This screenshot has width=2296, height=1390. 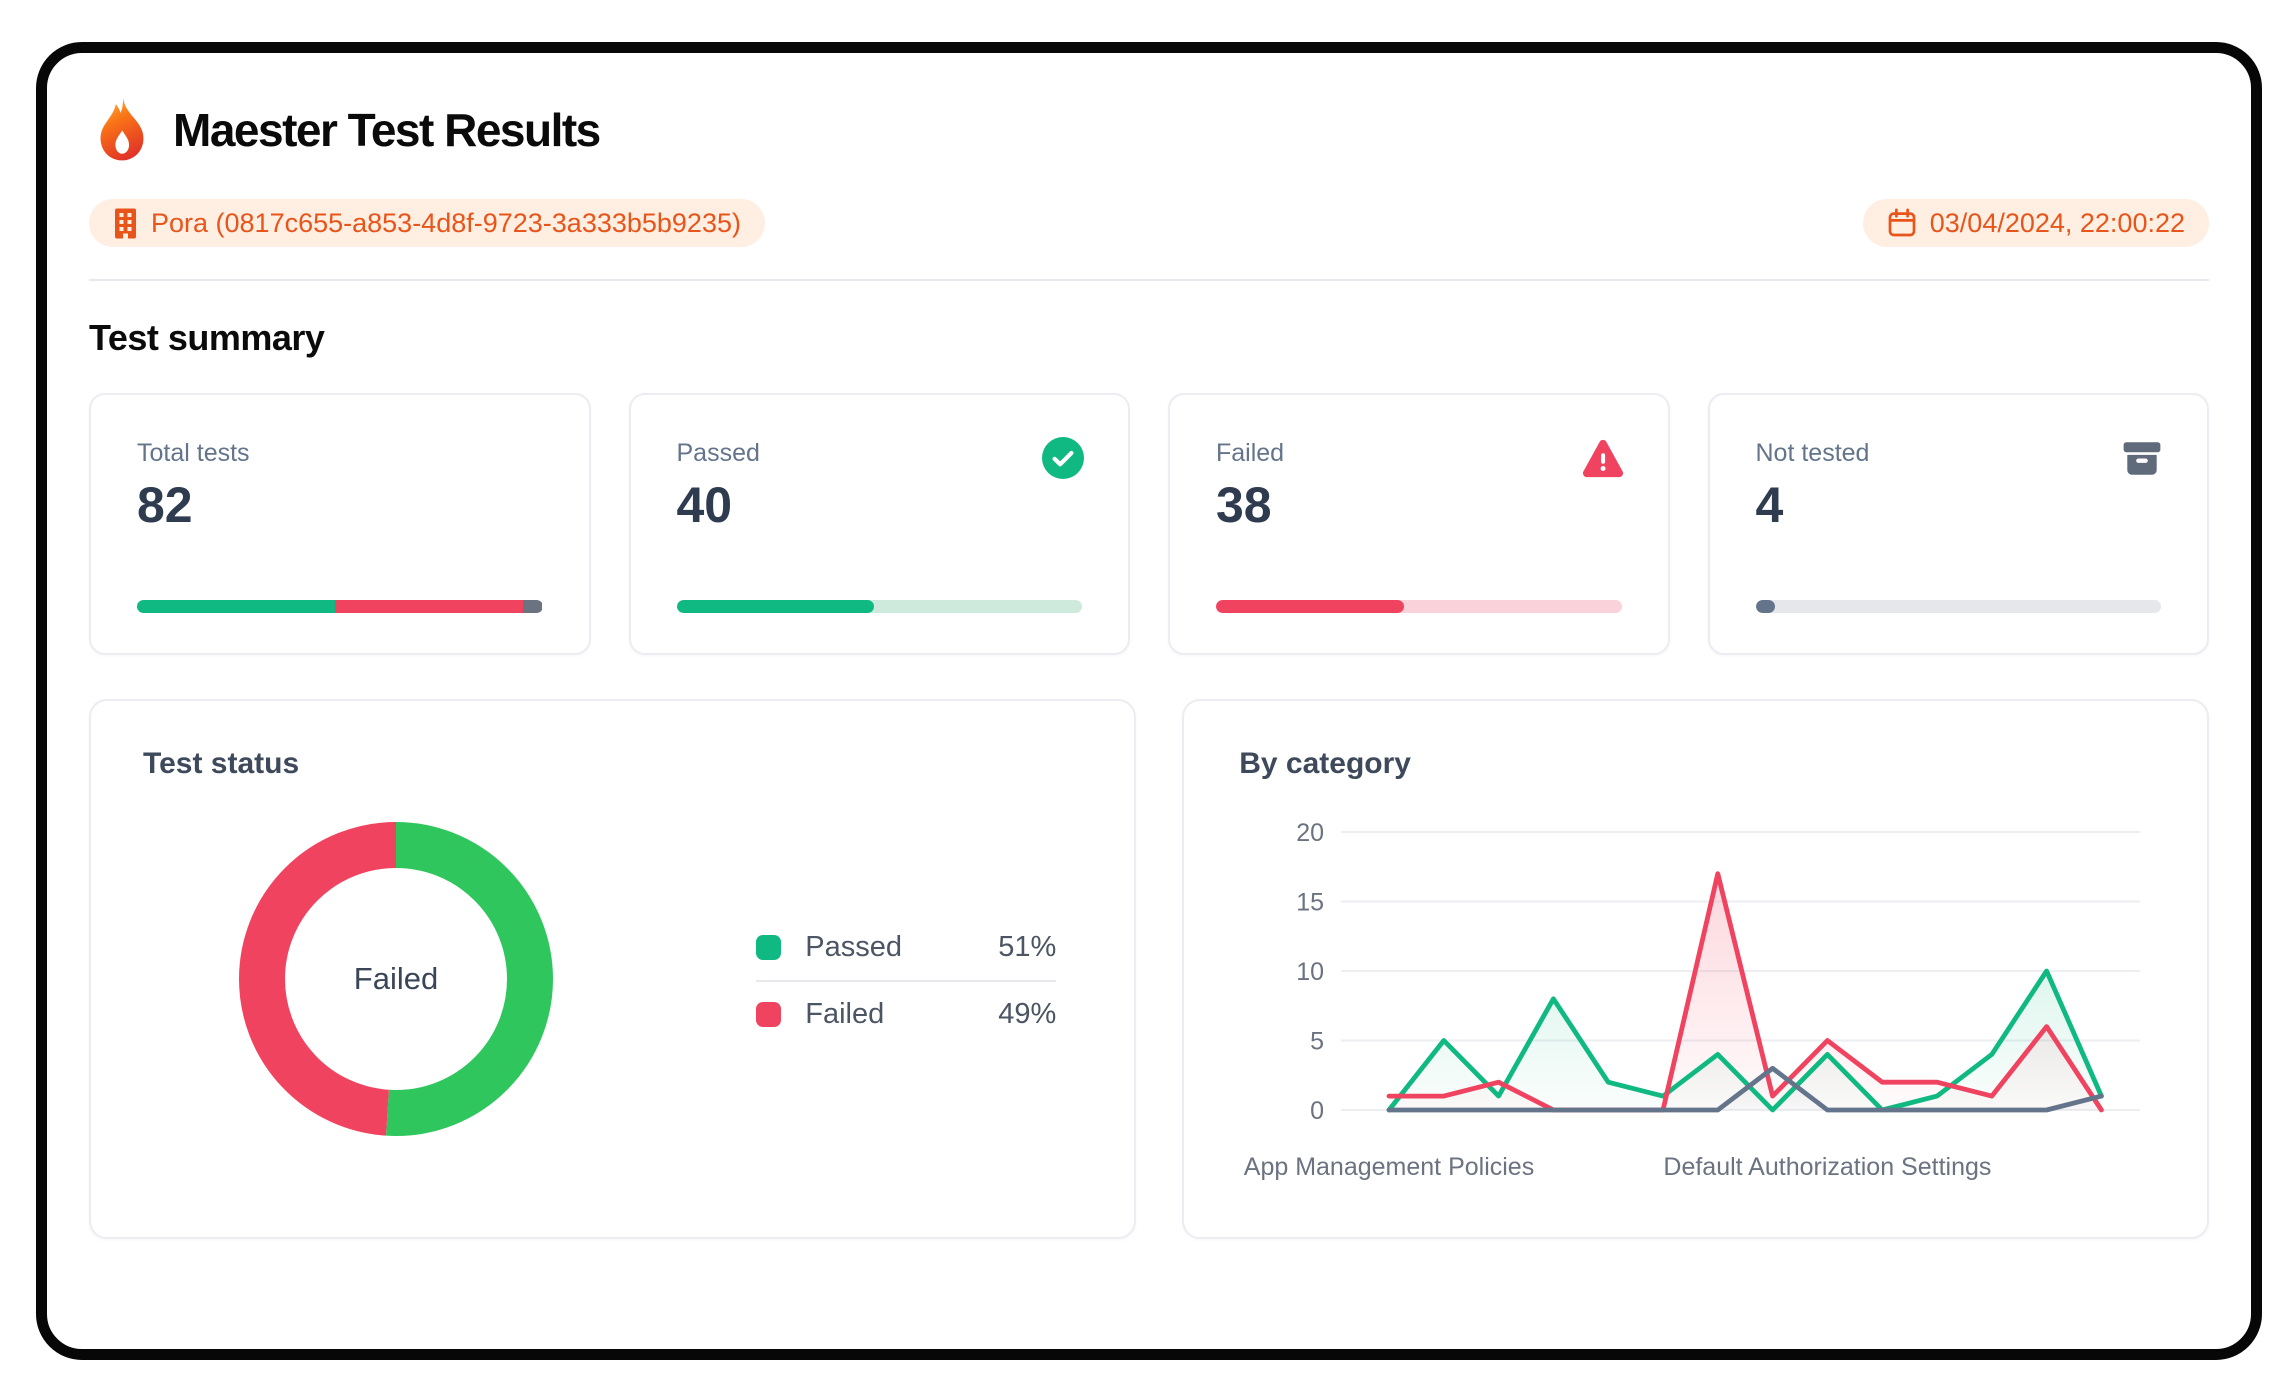 What do you see at coordinates (1317, 1042) in the screenshot?
I see `svg-text: 5` at bounding box center [1317, 1042].